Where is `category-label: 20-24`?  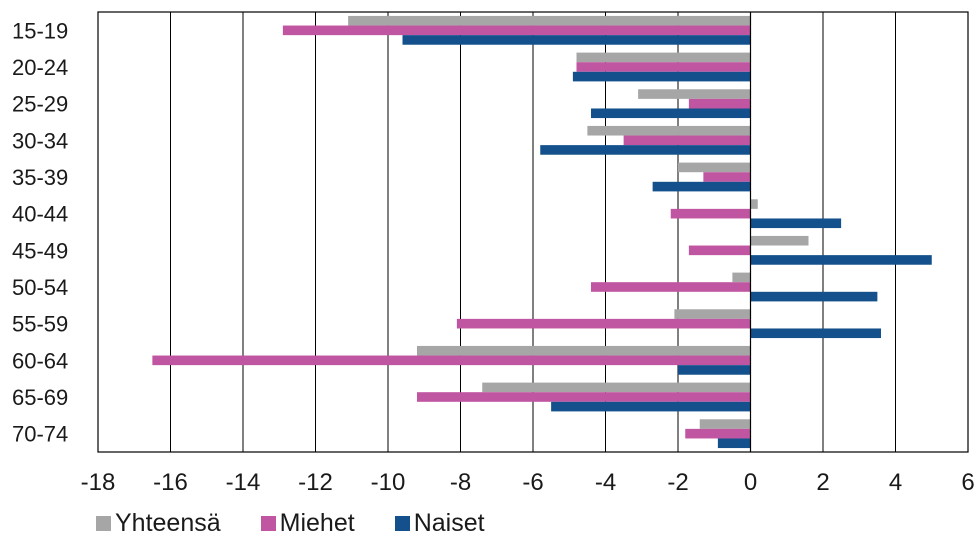
category-label: 20-24 is located at coordinates (40, 67).